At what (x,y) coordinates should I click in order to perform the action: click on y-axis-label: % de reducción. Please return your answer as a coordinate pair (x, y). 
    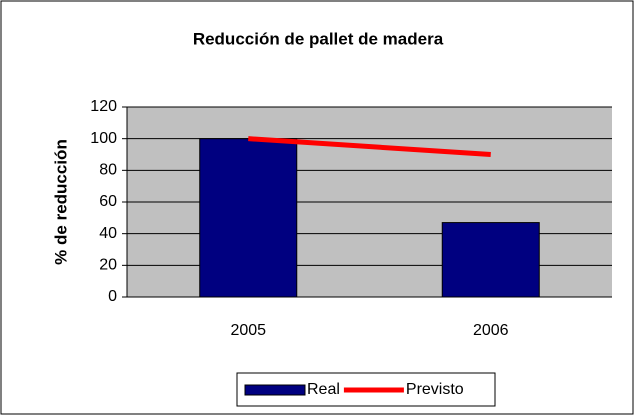
    Looking at the image, I should click on (60, 202).